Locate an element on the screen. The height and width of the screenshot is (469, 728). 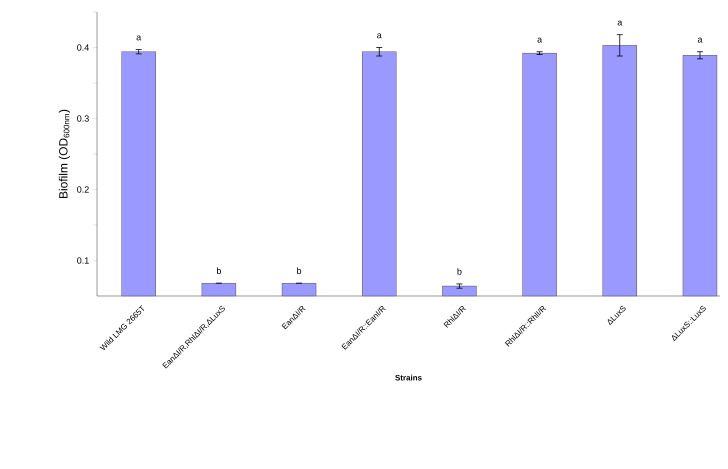
y-tick-label: 0.2 is located at coordinates (83, 189).